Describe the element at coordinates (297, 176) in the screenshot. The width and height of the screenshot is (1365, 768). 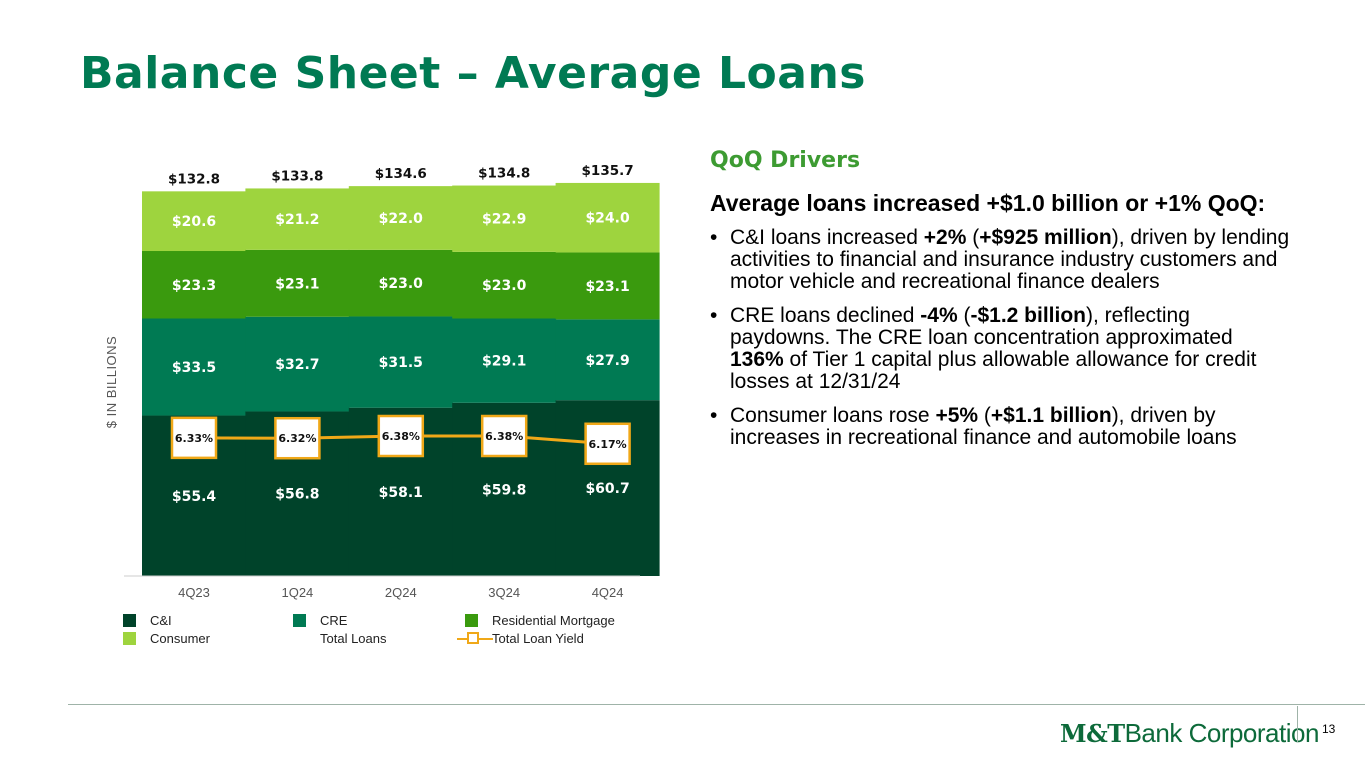
I see `total-label-1Q24: $133.8` at that location.